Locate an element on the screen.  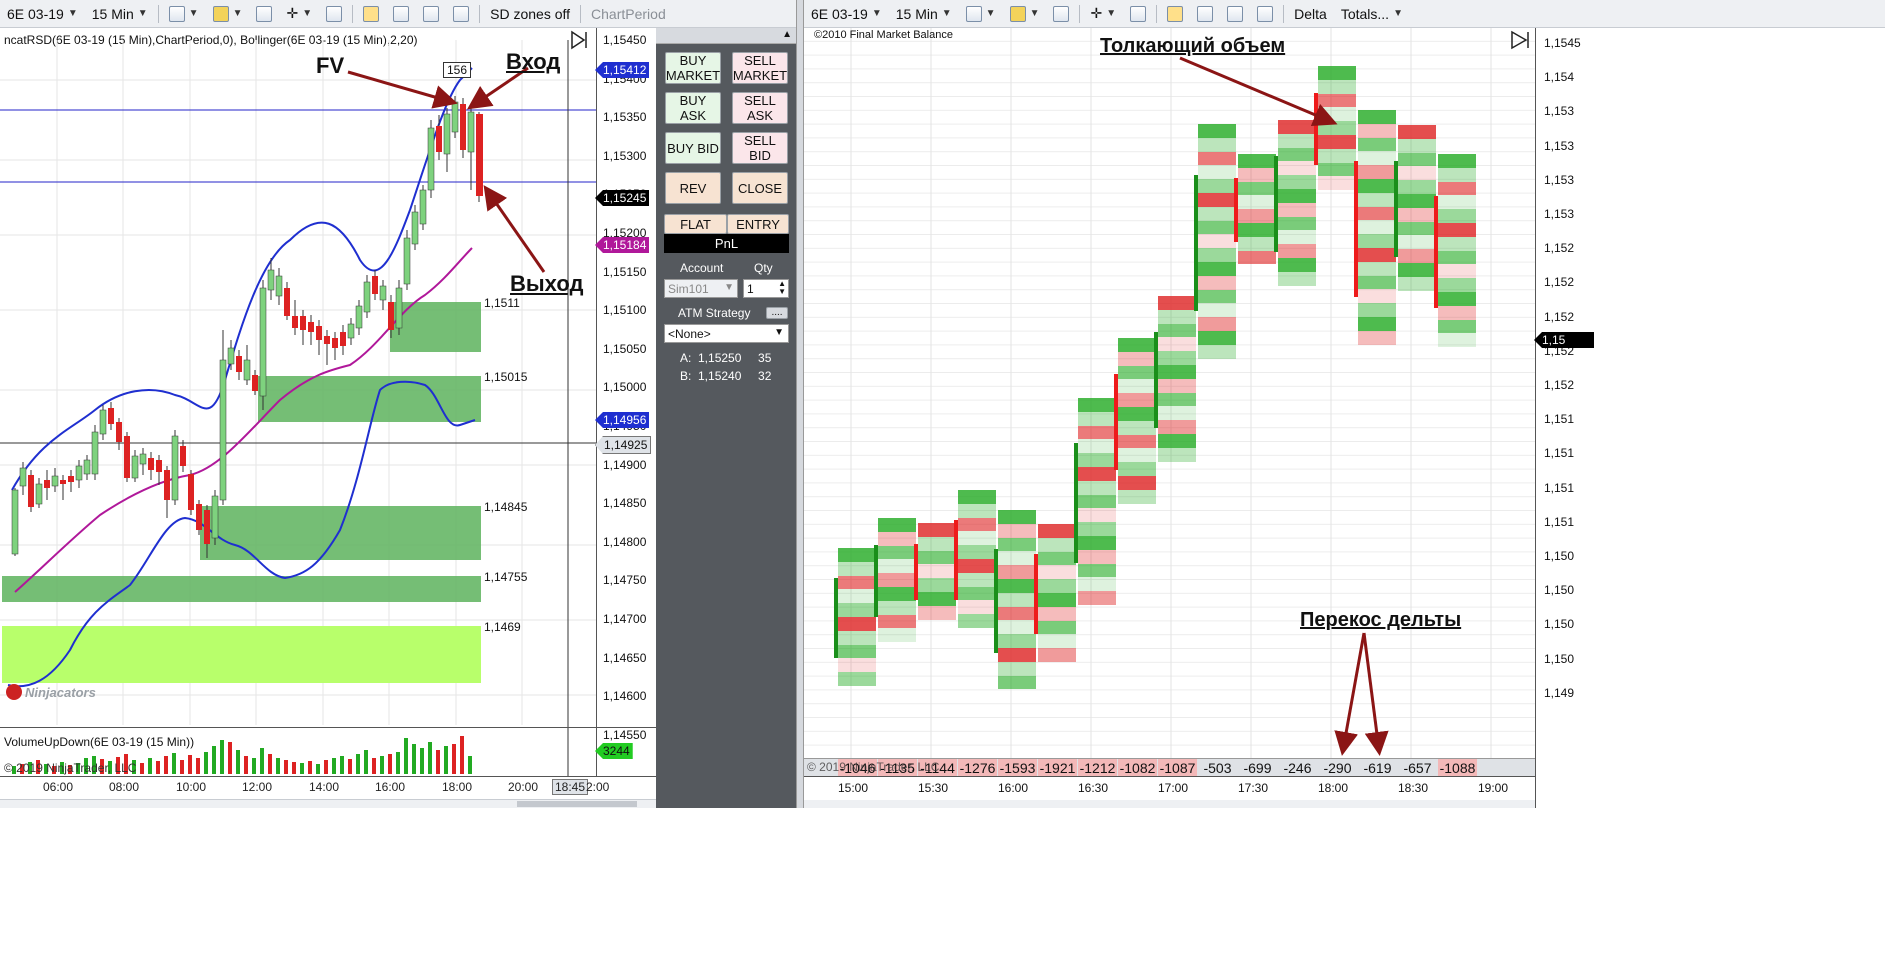
buy-ask-button: BUY ASK is located at coordinates (693, 108).